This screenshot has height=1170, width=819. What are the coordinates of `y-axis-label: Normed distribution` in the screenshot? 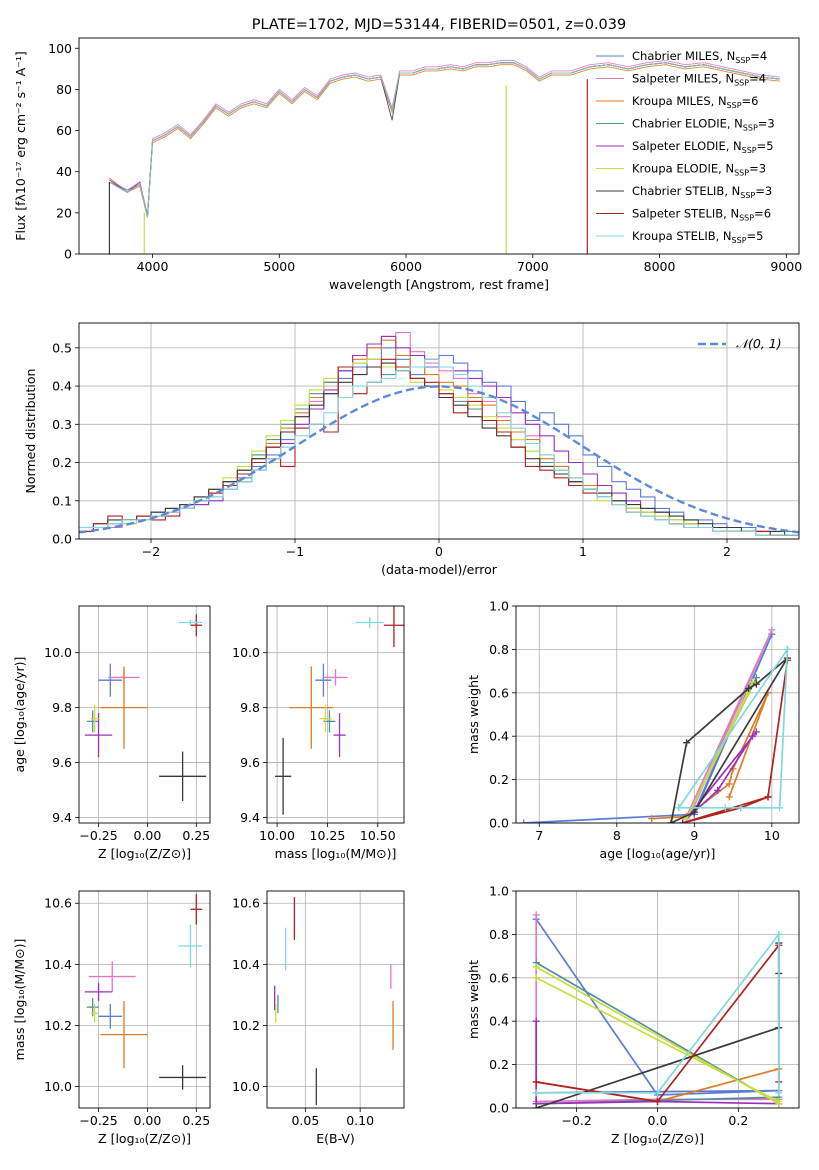 It's located at (30, 431).